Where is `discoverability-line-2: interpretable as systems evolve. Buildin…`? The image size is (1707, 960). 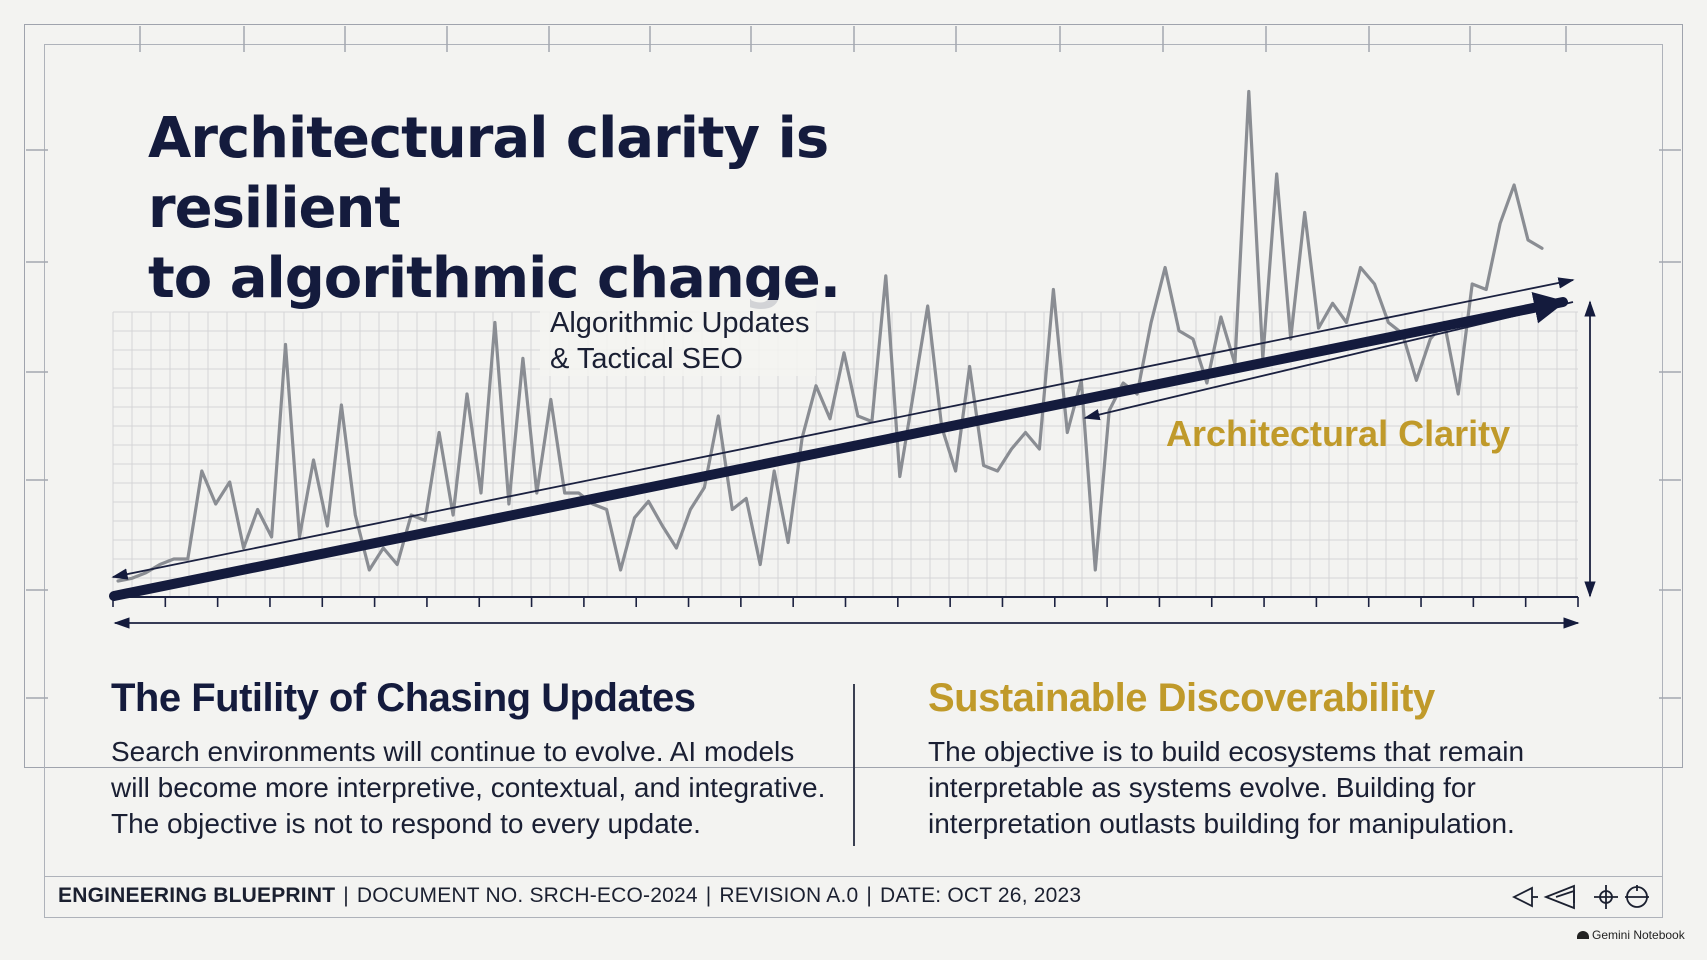
discoverability-line-2: interpretable as systems evolve. Buildin… is located at coordinates (1202, 787).